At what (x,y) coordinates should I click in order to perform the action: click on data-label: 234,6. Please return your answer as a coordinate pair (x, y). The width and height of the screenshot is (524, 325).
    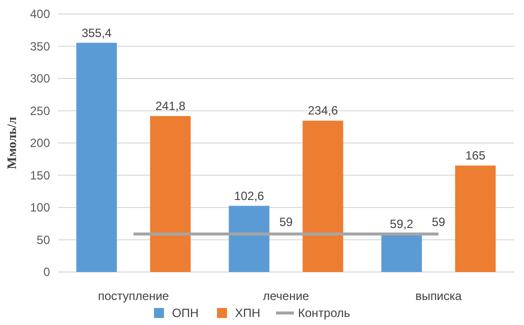
    Looking at the image, I should click on (323, 111).